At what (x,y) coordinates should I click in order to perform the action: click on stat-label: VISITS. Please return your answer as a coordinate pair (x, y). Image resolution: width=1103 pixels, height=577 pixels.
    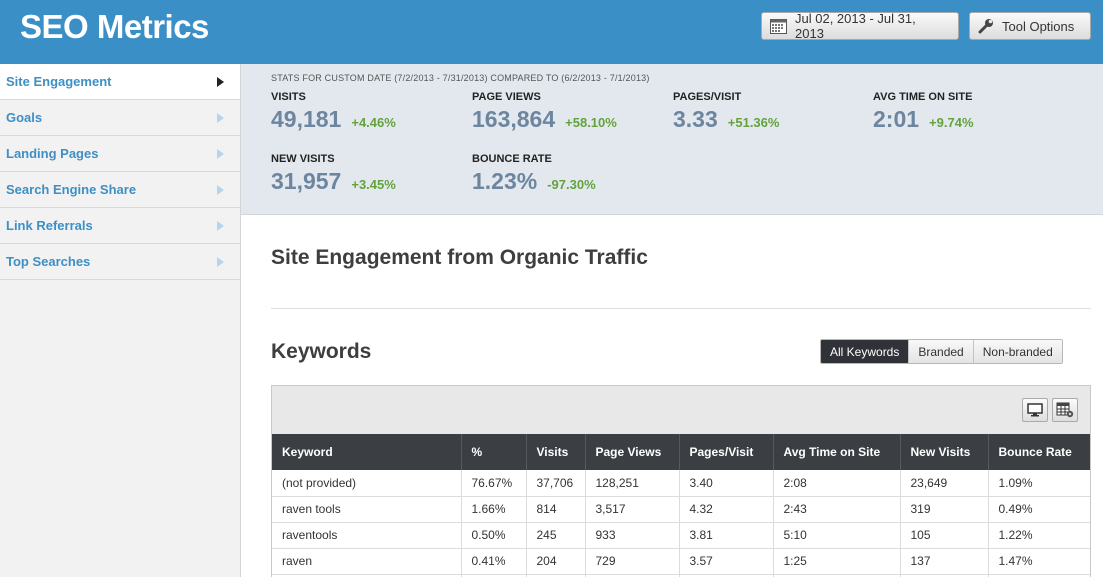
    Looking at the image, I should click on (288, 97).